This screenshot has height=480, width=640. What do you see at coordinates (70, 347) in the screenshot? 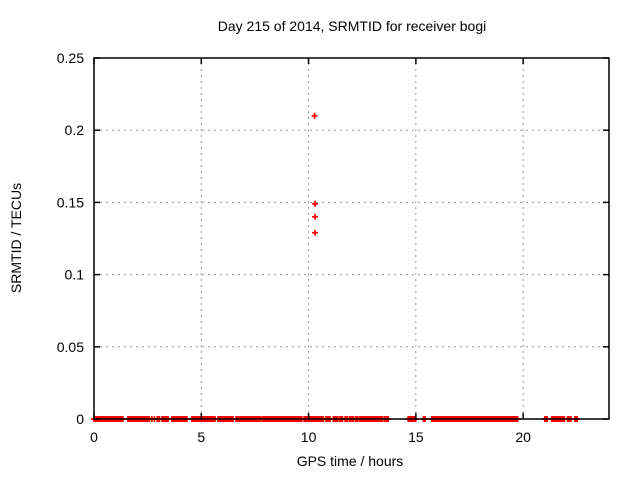
I see `y-tick-label: 0.05` at bounding box center [70, 347].